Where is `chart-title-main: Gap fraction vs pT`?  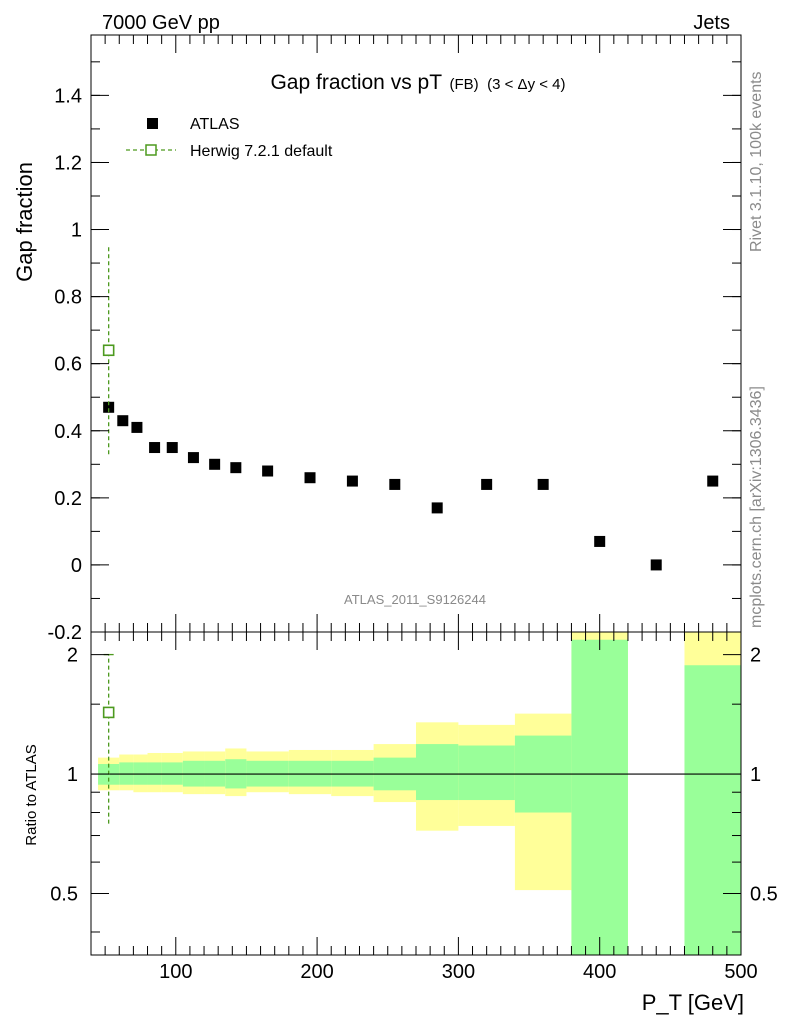
chart-title-main: Gap fraction vs pT is located at coordinates (356, 82).